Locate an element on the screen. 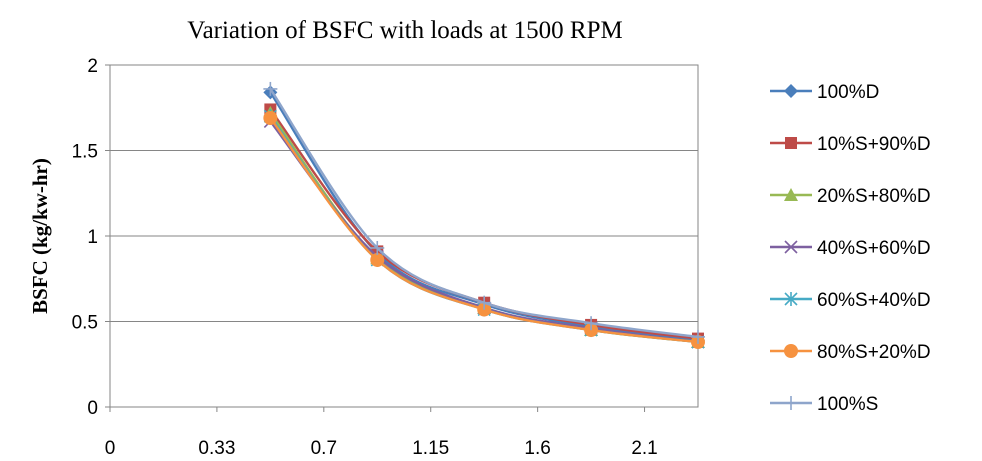  legend-label: 80%S+20%D is located at coordinates (874, 352).